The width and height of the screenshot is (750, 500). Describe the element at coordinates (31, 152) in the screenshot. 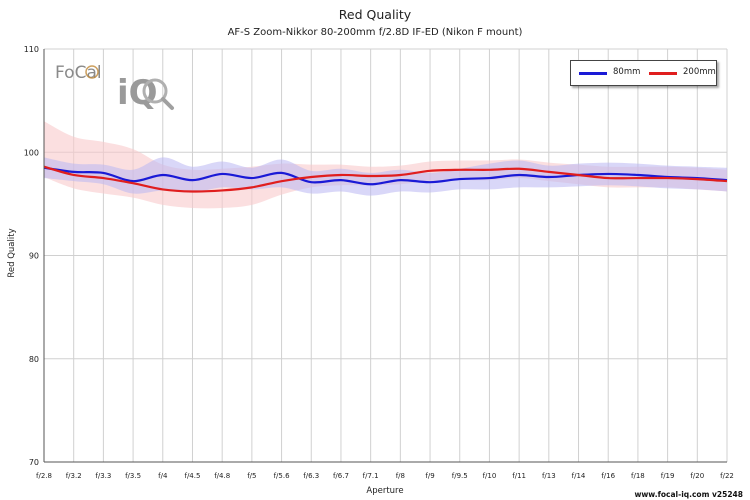

I see `y-tick-label: 100` at that location.